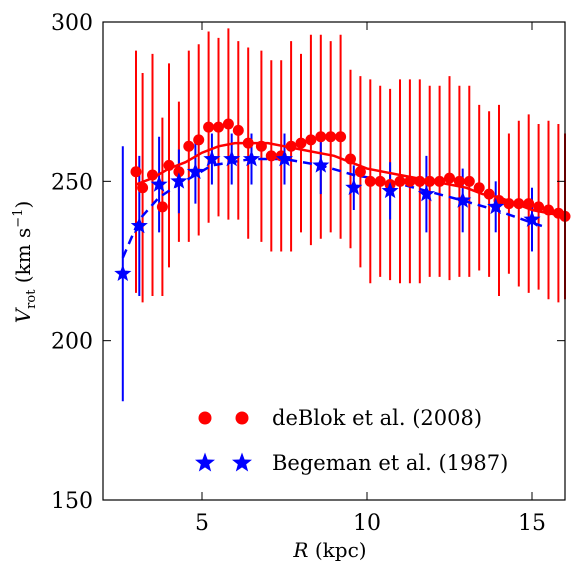 The height and width of the screenshot is (575, 575). Describe the element at coordinates (329, 550) in the screenshot. I see `x-axis-label: R (kpc)` at that location.